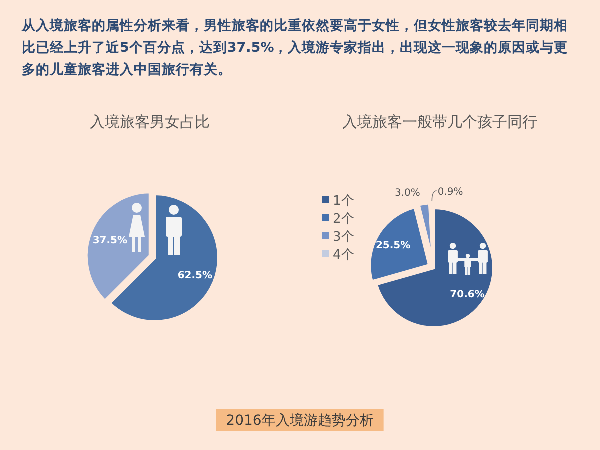  What do you see at coordinates (294, 47) in the screenshot?
I see `text: 从入境旅客的属性分析来看，男性旅客的比重依然要高于女性，但女性旅客较去年同期相比已经上升了近5个百分点，达到37.5%，入境游专家指出，出现这一现象的原因或与更多的儿童旅客进入中国旅行有关。` at bounding box center [294, 47].